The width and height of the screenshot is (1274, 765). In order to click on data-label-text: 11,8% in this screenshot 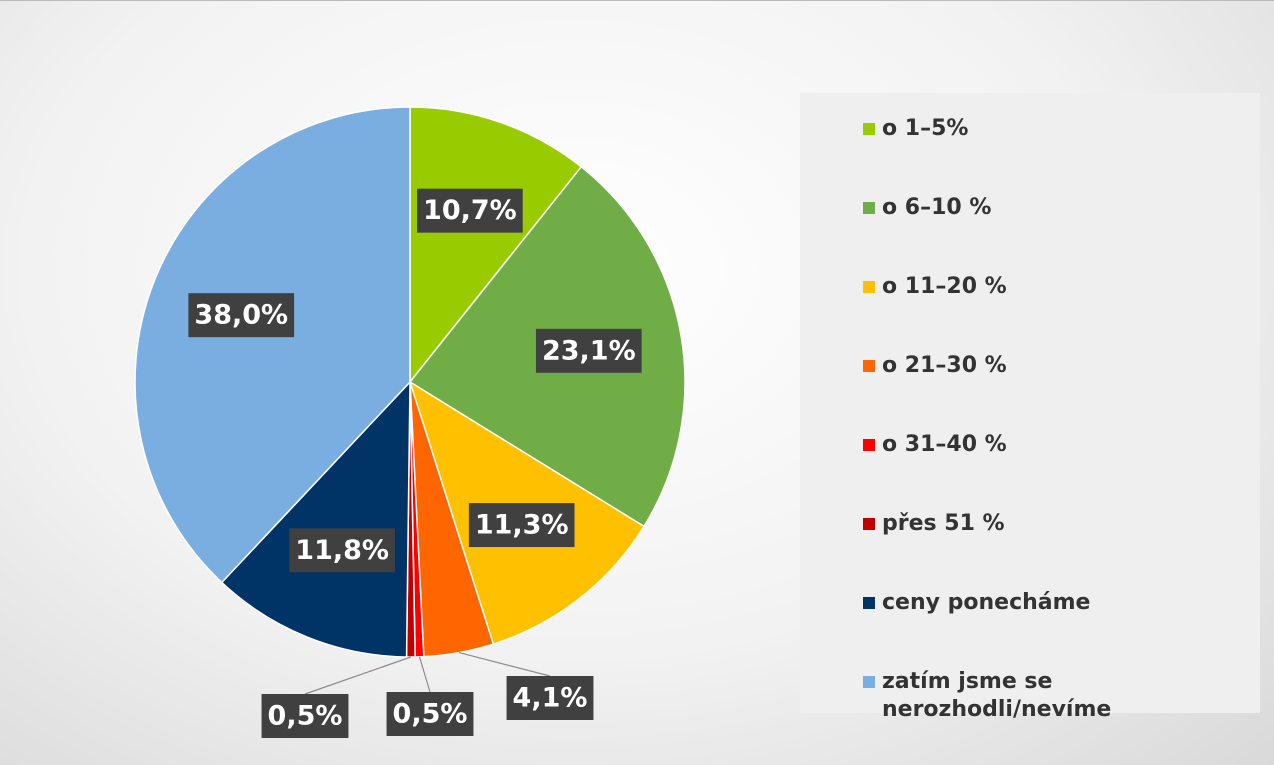, I will do `click(342, 550)`.